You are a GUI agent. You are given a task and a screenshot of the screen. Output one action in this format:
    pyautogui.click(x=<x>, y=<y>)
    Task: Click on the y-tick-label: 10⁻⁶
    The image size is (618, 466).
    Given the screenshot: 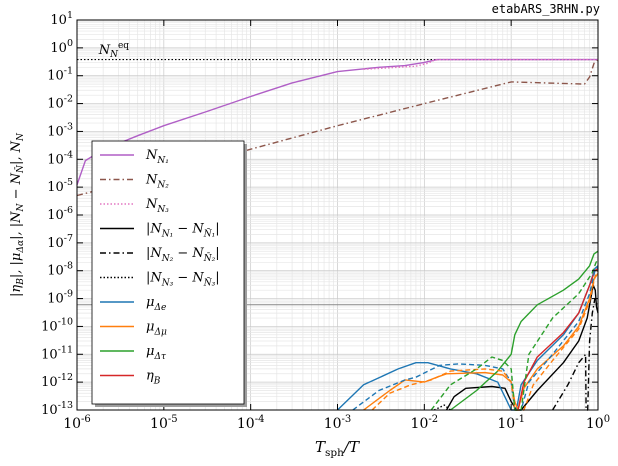 What is the action you would take?
    pyautogui.click(x=60, y=214)
    